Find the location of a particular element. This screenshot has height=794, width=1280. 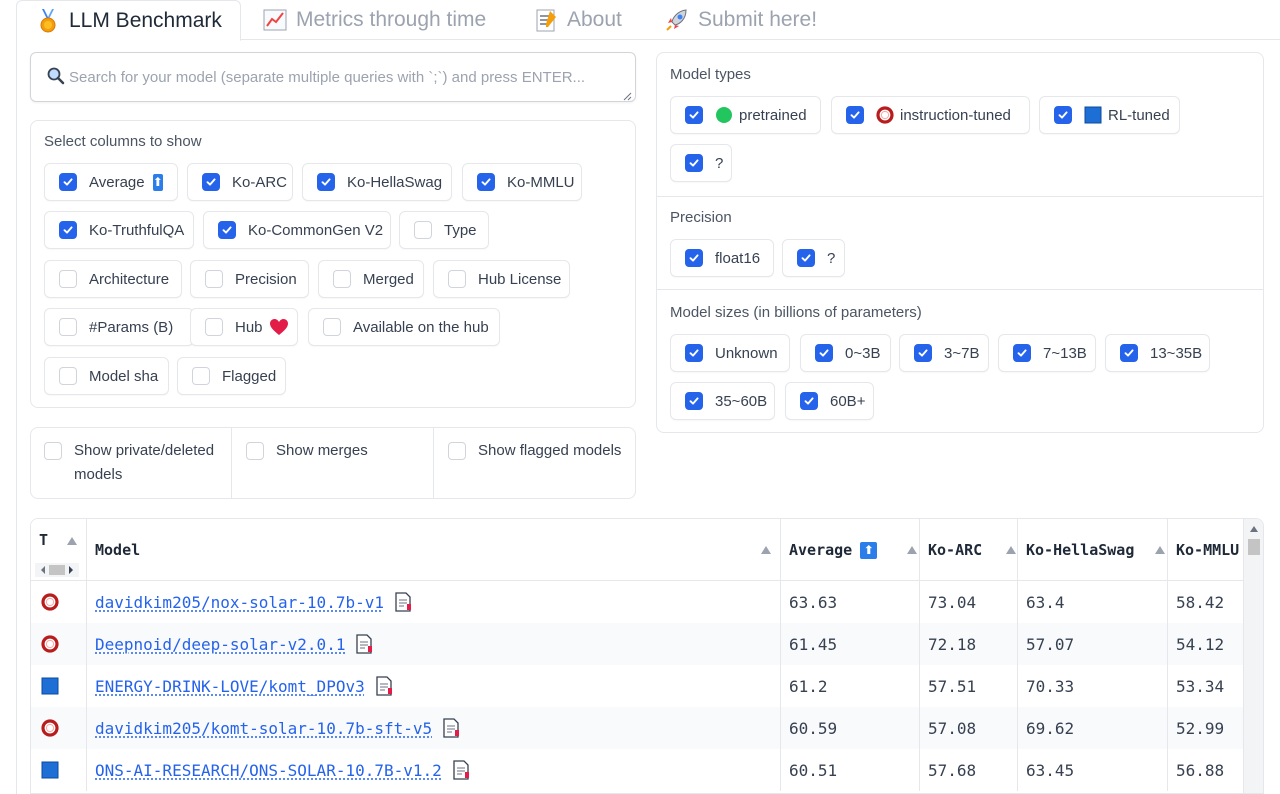

column-toggle-flagged: Flagged is located at coordinates (231, 376).